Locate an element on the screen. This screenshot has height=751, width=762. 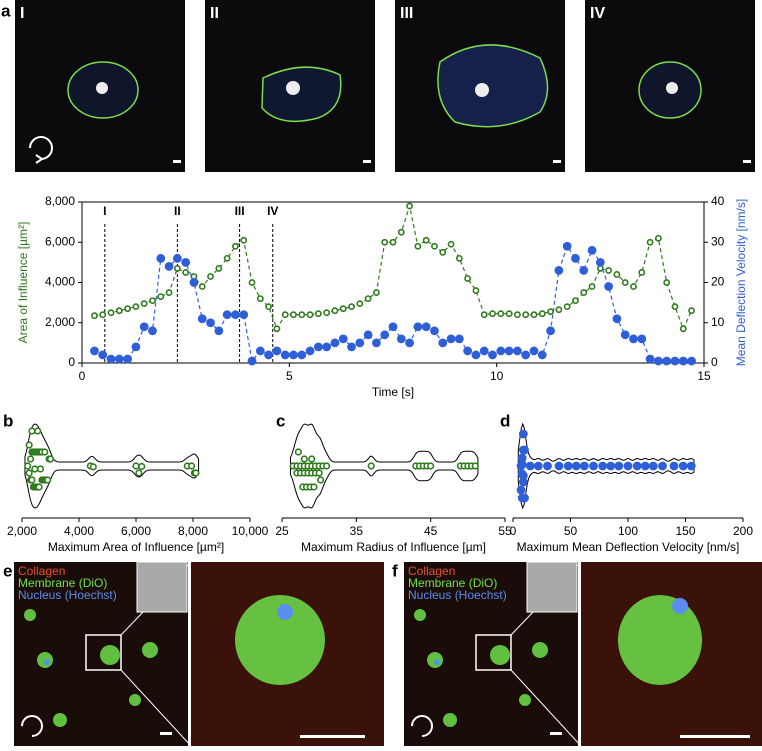
x-tick-label: 6,000 is located at coordinates (136, 531).